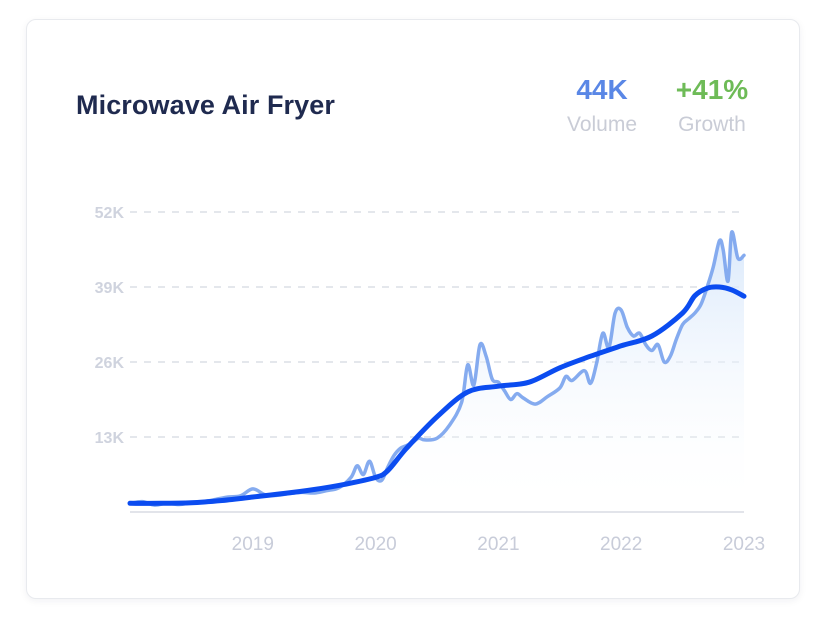 This screenshot has height=630, width=832. I want to click on x-tick-label: 2020, so click(375, 544).